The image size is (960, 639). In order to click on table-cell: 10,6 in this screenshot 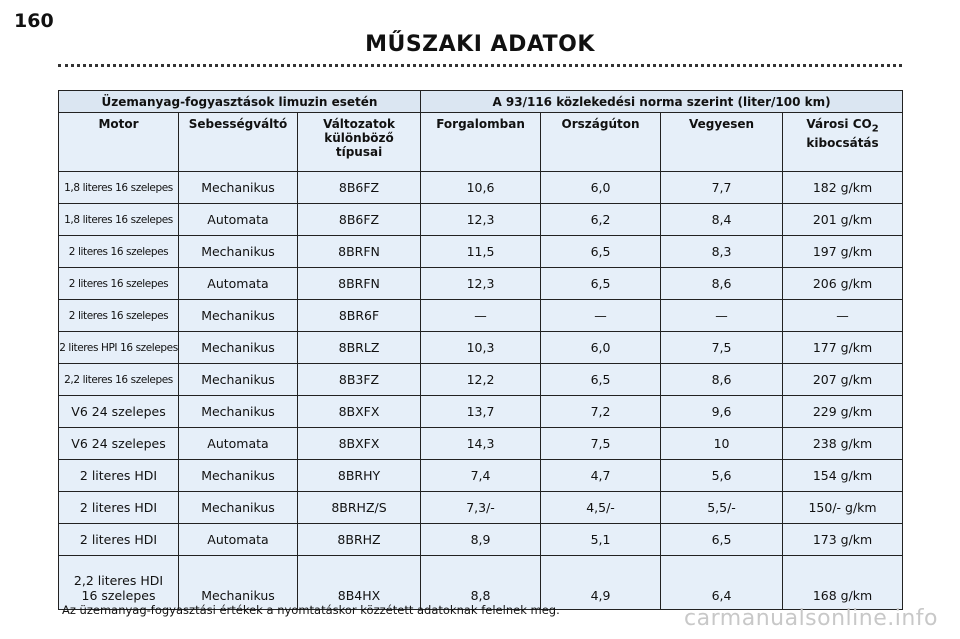, I will do `click(481, 187)`.